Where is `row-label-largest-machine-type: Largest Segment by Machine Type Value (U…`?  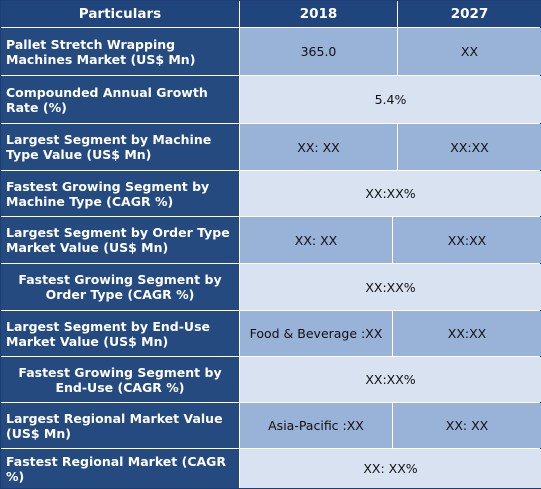
row-label-largest-machine-type: Largest Segment by Machine Type Value (U… is located at coordinates (120, 147).